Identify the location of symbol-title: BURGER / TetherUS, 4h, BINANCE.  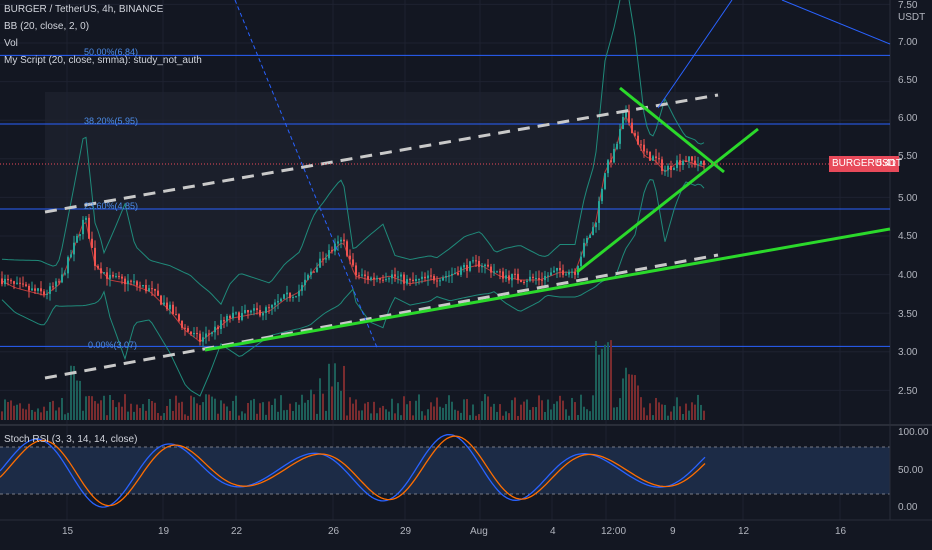
(84, 9).